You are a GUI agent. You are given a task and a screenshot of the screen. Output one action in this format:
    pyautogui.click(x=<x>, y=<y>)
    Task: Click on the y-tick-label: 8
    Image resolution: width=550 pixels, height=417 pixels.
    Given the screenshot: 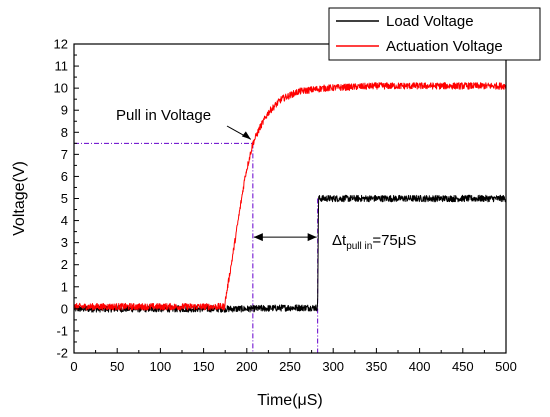 What is the action you would take?
    pyautogui.click(x=64, y=132)
    